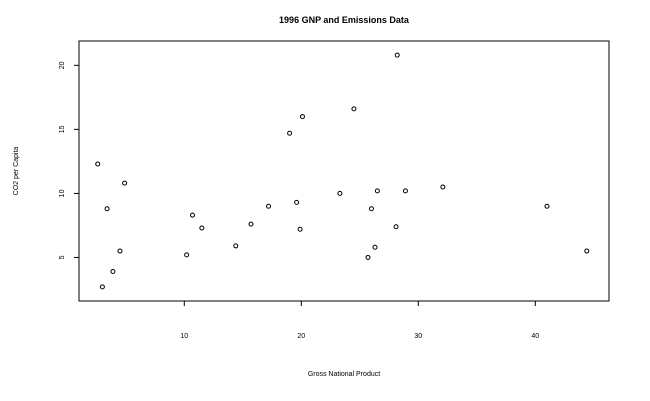  What do you see at coordinates (344, 374) in the screenshot?
I see `x-axis-label: Gross National Product` at bounding box center [344, 374].